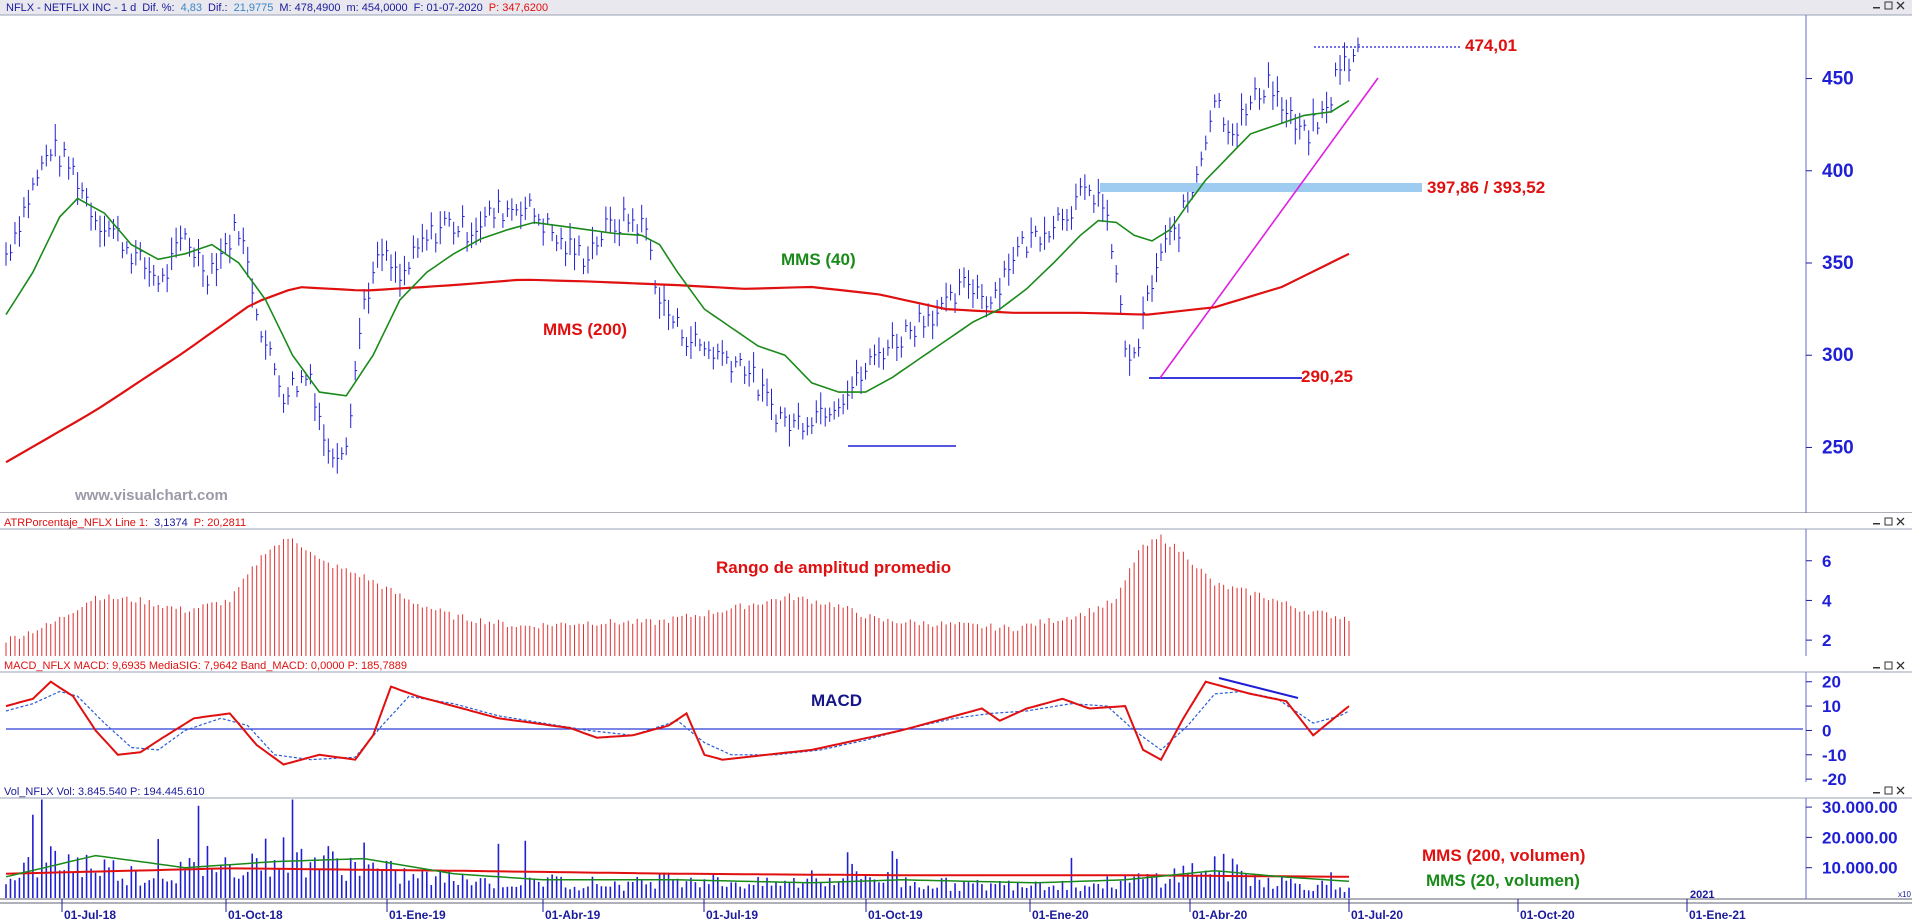 The image size is (1912, 922). I want to click on uptrend-line, so click(1269, 228).